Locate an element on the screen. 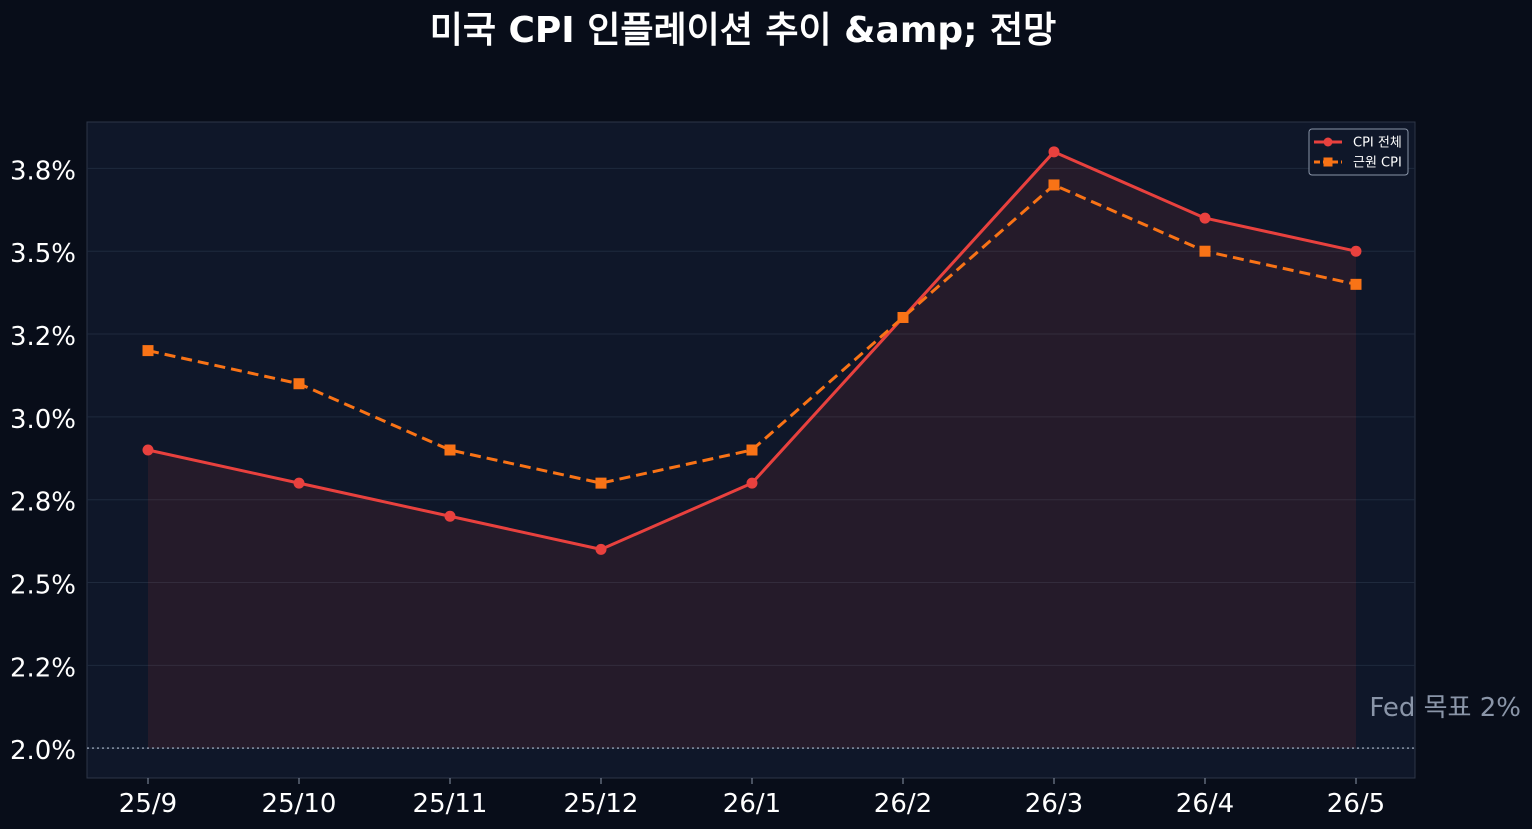  x-tick-label: 26/2 is located at coordinates (903, 804).